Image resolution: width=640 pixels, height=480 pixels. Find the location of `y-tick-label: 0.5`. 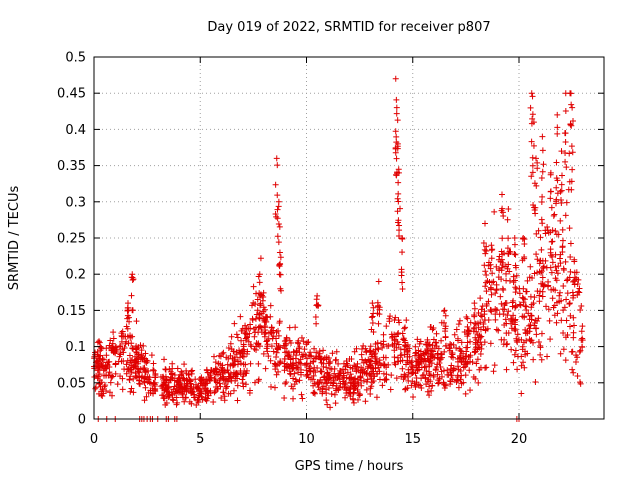

y-tick-label: 0.5 is located at coordinates (75, 58).